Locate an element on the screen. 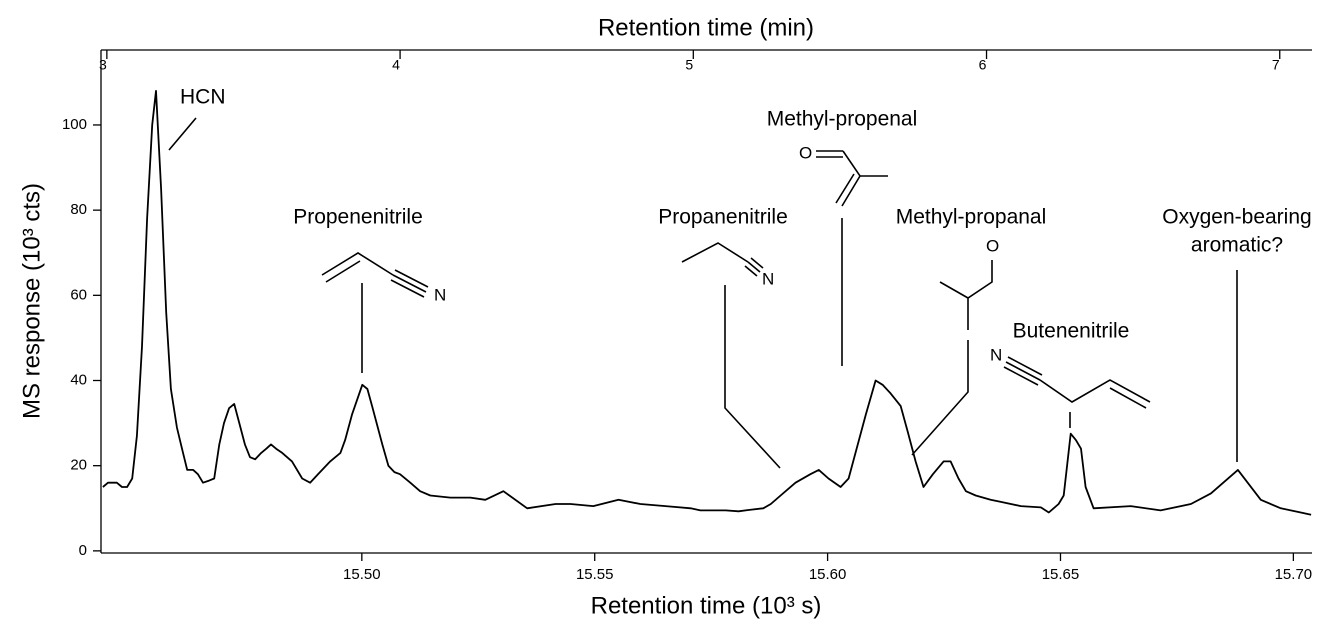 This screenshot has height=625, width=1324. annotation: aromatic? is located at coordinates (1237, 245).